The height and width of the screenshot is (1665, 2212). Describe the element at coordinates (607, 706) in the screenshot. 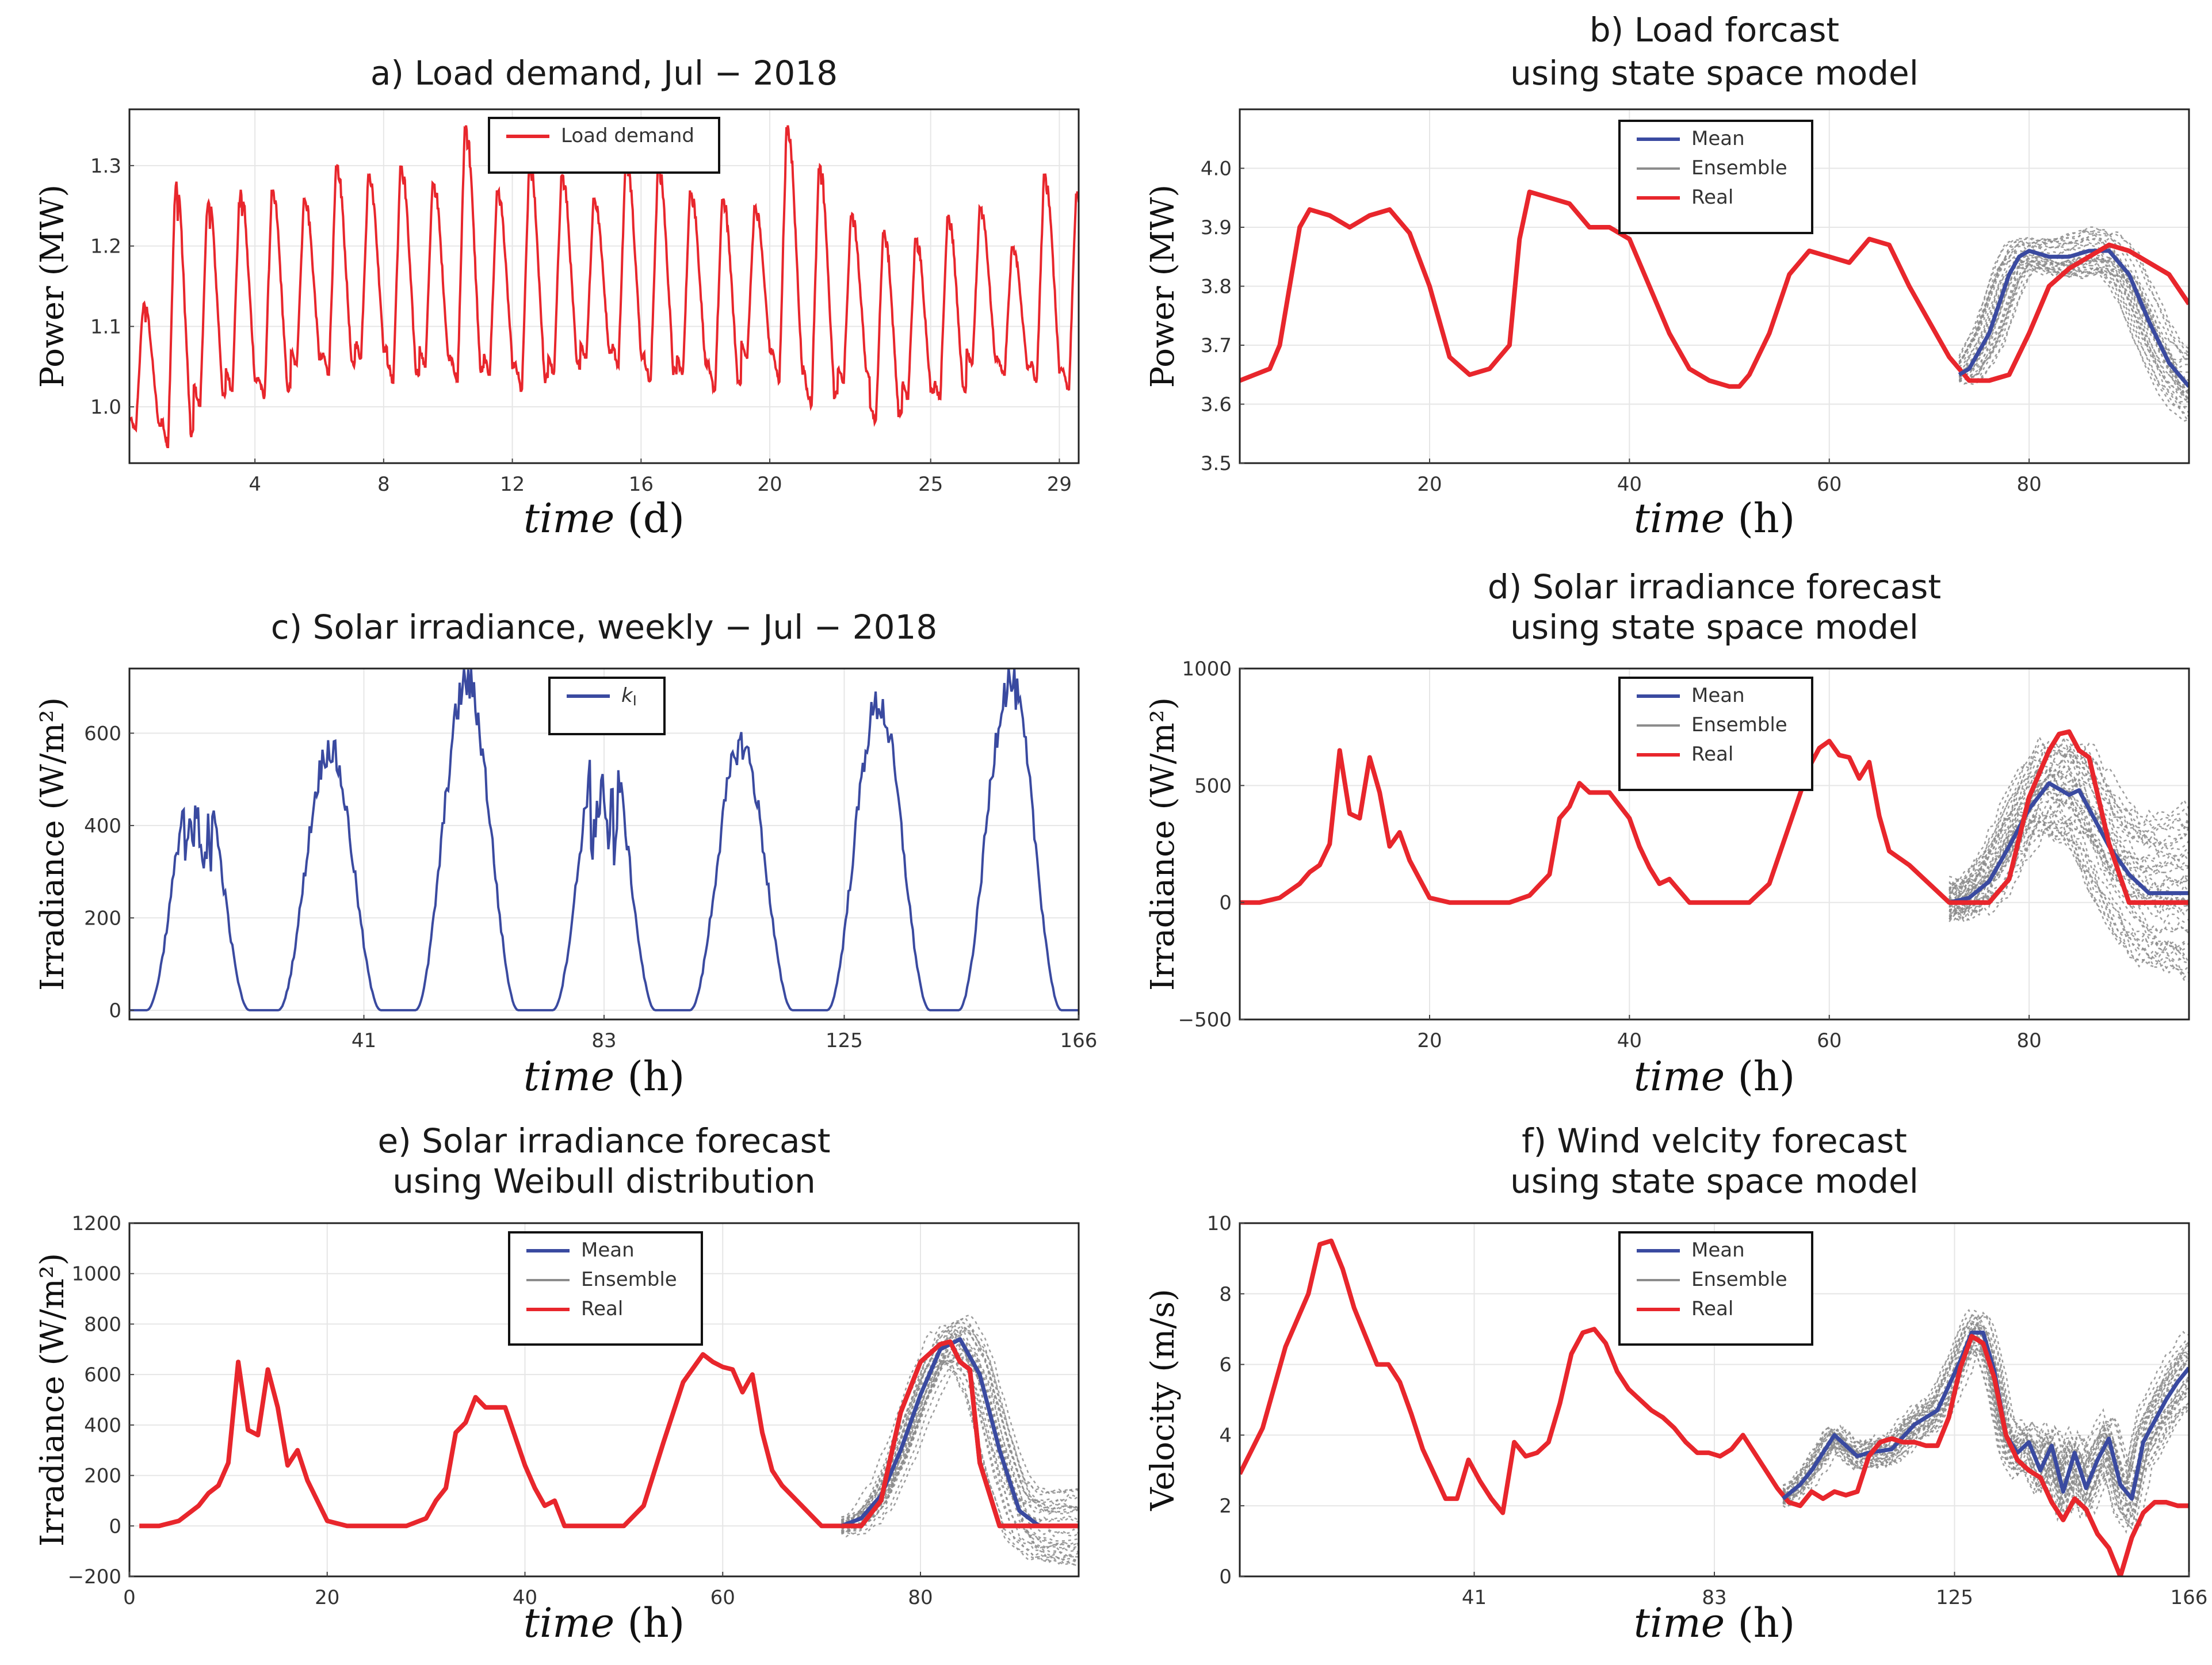

I see `legend: kI` at that location.